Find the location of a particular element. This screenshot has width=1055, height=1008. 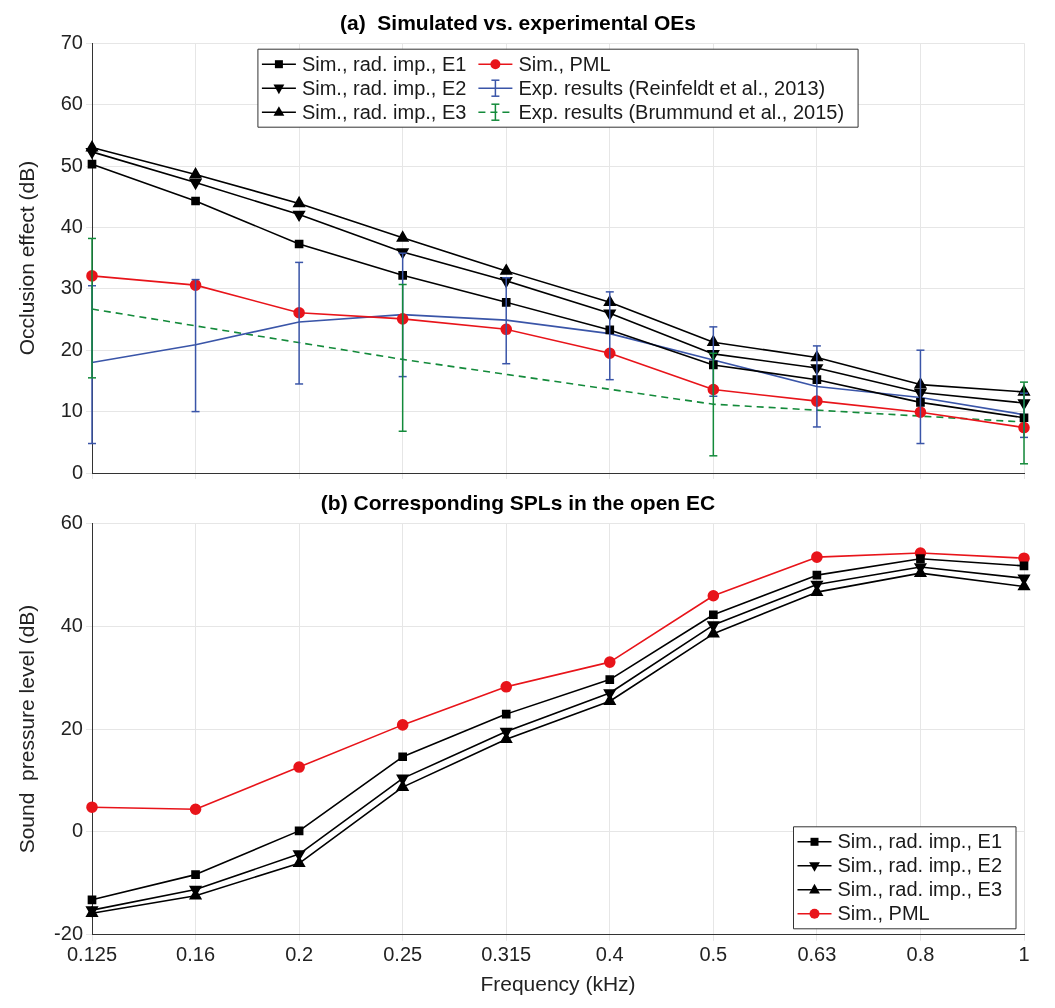

chart-title: (b) Corresponding SPLs in the open EC is located at coordinates (518, 503).